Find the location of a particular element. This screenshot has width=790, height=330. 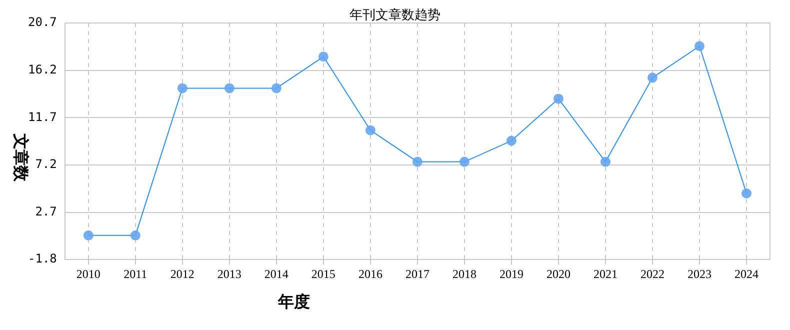

x-tick-label: 2015 is located at coordinates (323, 273).